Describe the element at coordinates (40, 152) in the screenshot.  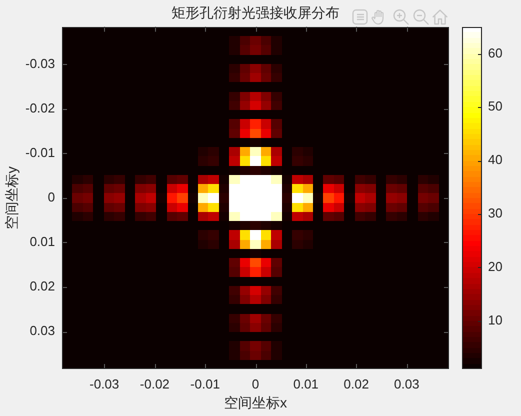
I see `y-tick-label: -0.01` at that location.